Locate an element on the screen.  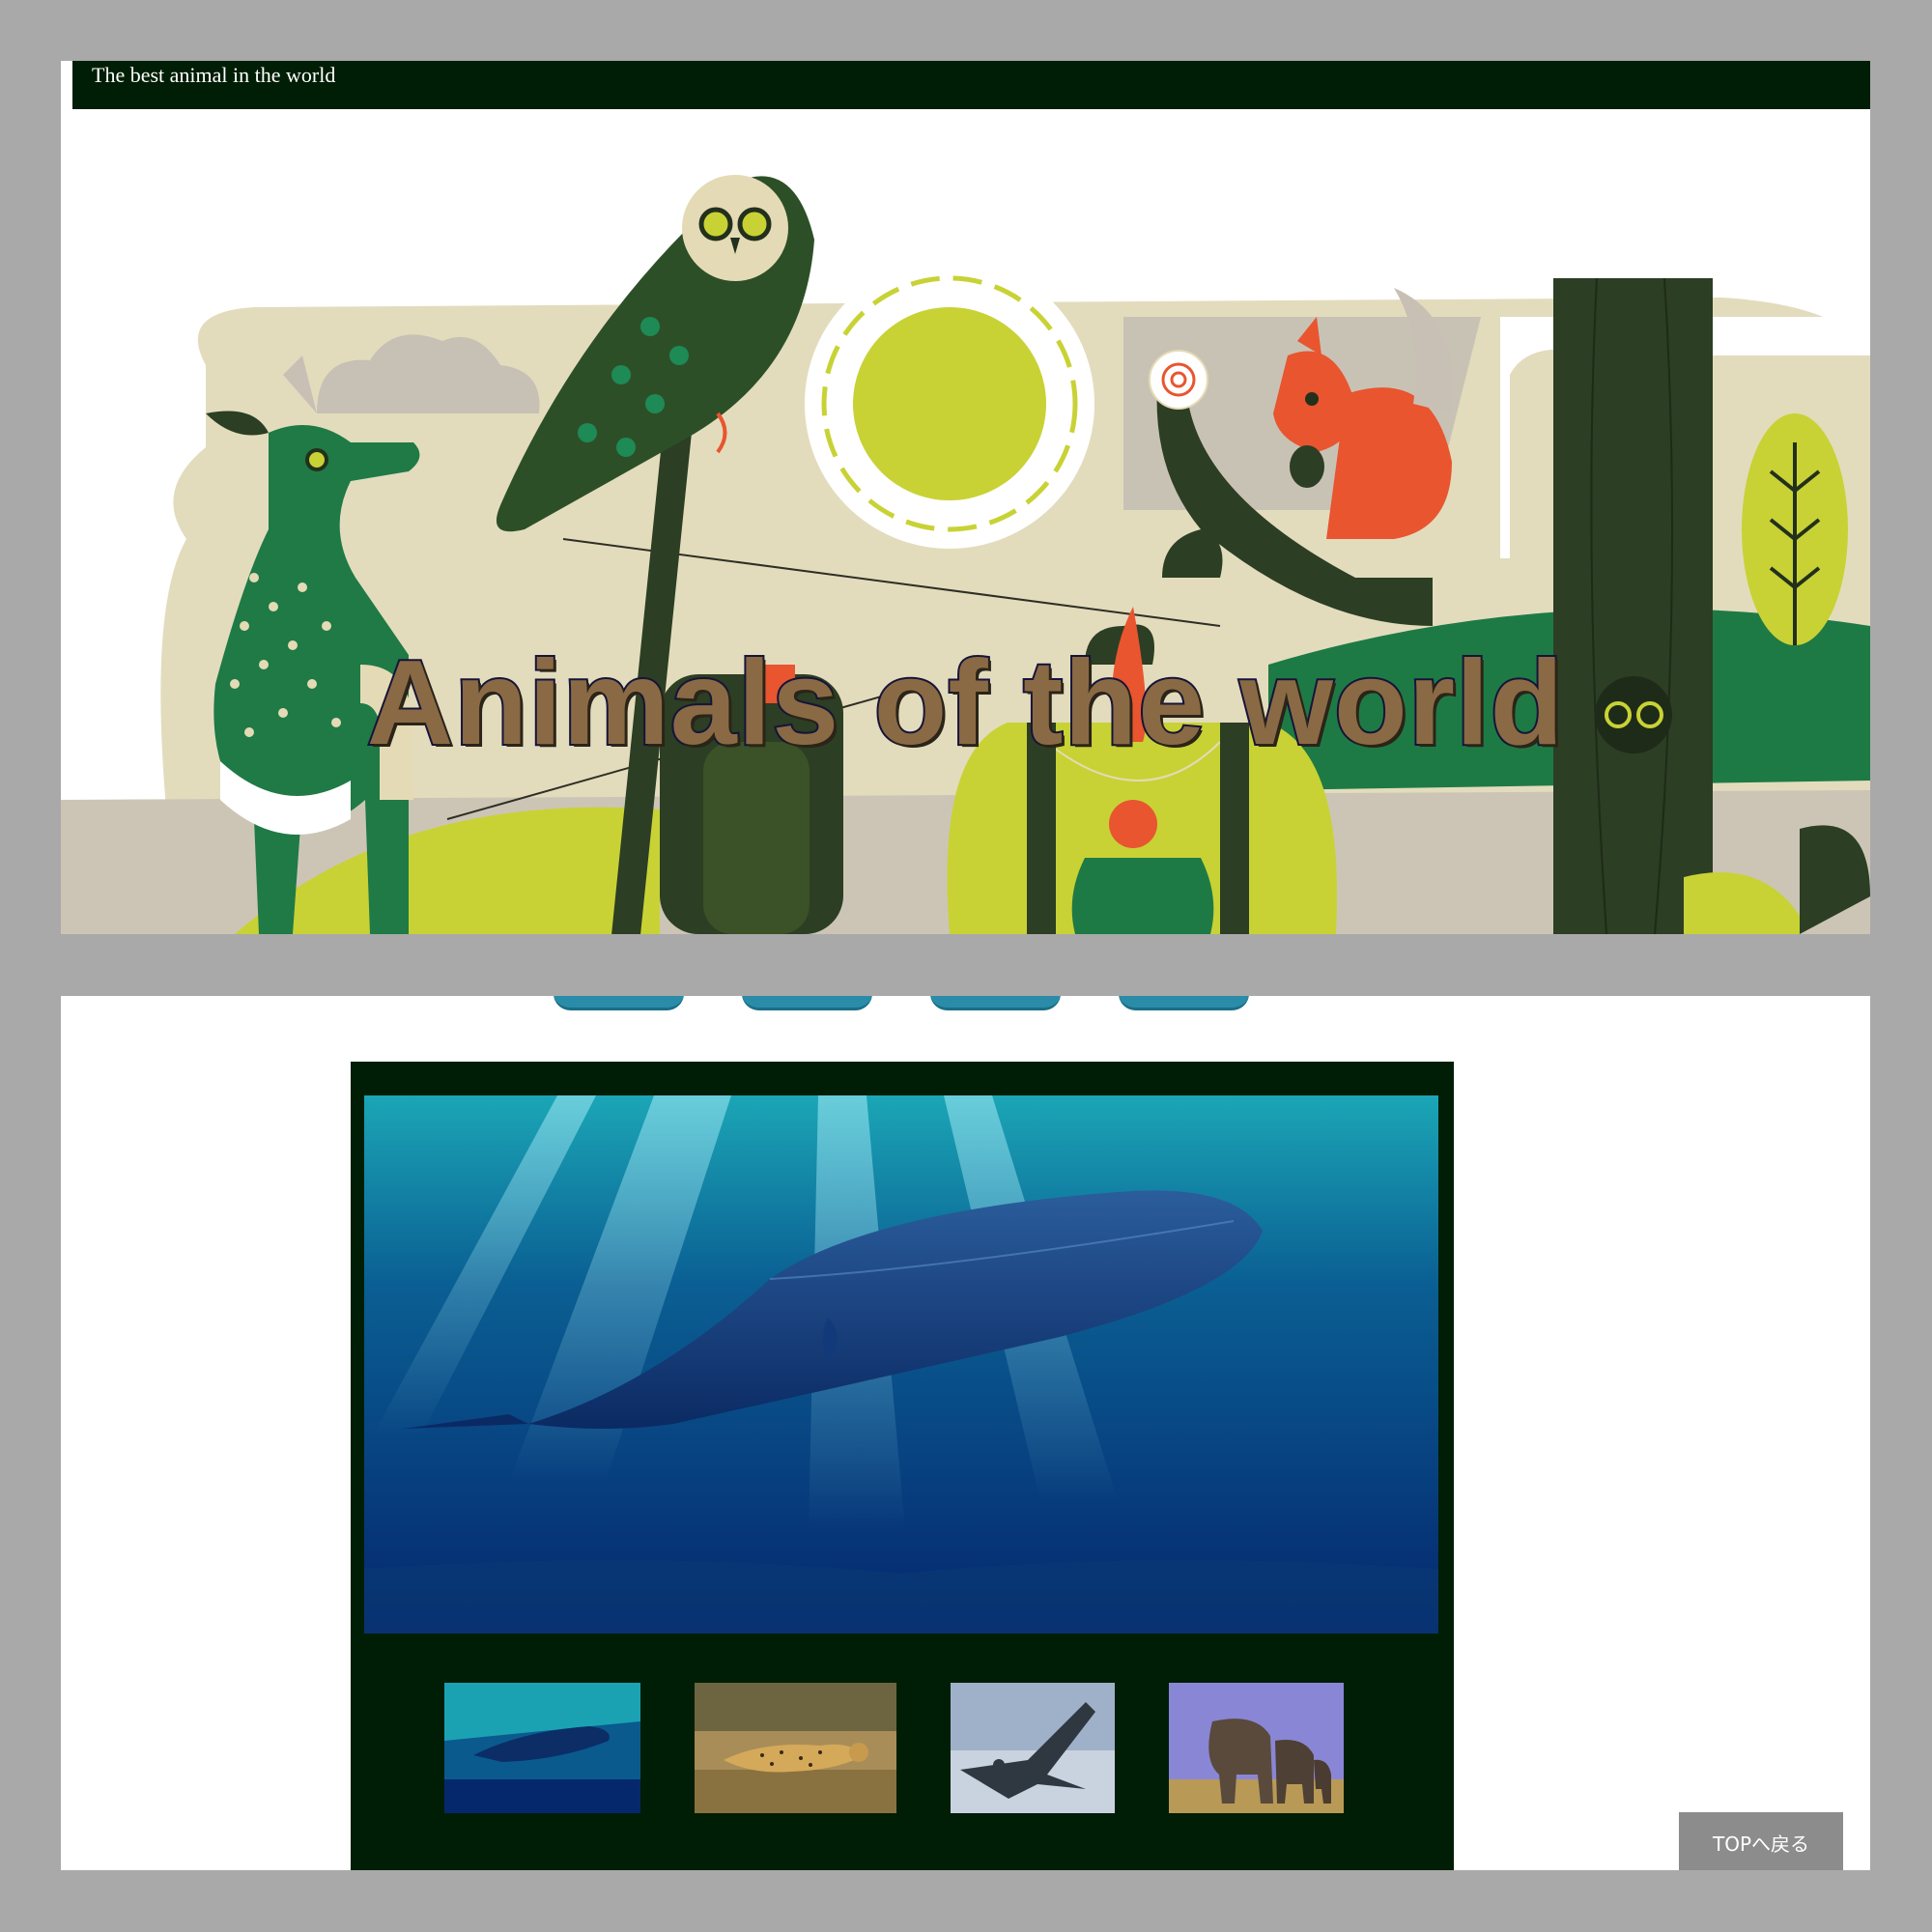
sun is located at coordinates (949, 404).